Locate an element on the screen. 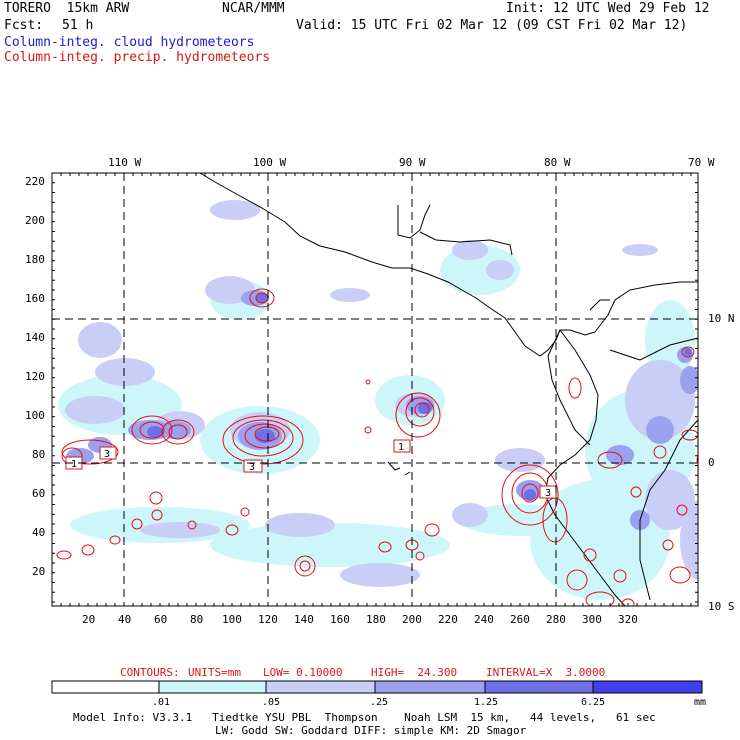 The width and height of the screenshot is (740, 740). colorbar is located at coordinates (377, 687).